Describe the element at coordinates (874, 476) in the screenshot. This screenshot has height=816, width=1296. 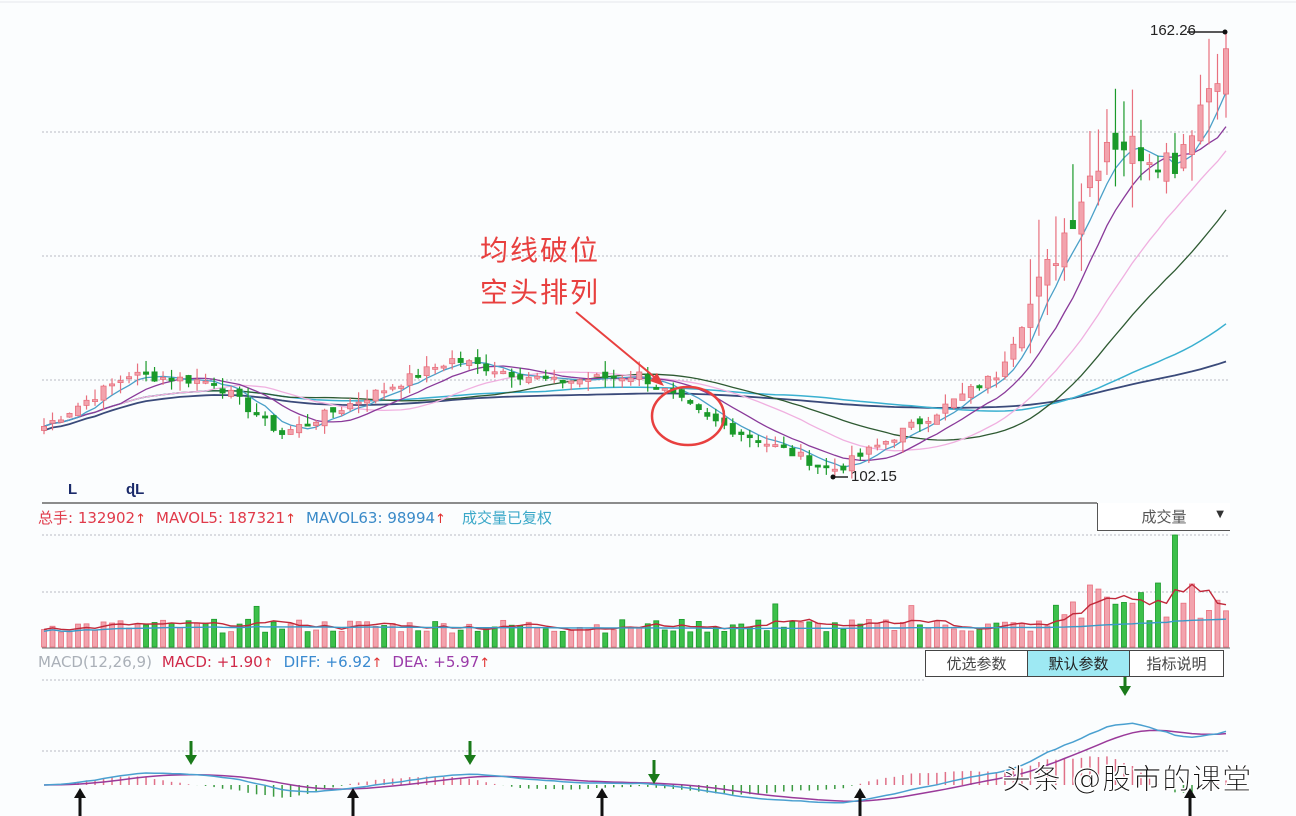
I see `low-price-label: 102.15` at that location.